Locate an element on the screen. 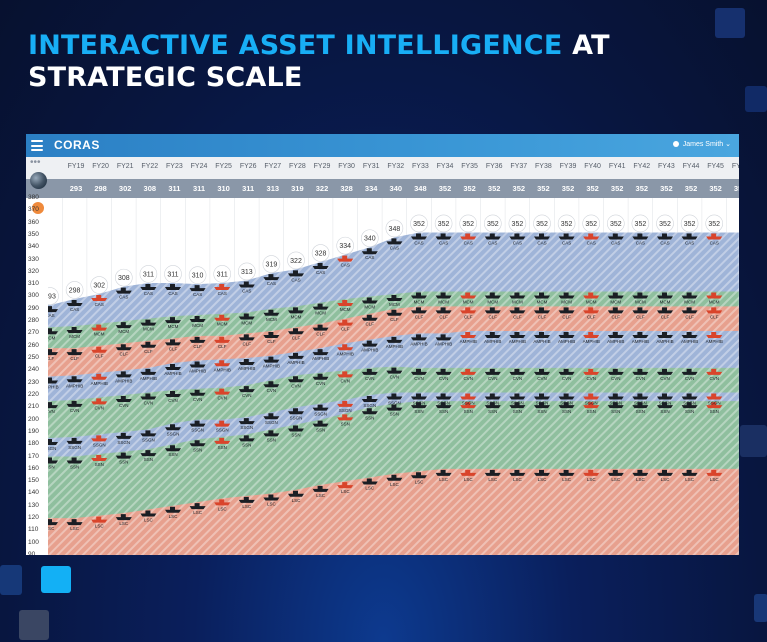 The height and width of the screenshot is (642, 767). globe-icon is located at coordinates (38, 180).